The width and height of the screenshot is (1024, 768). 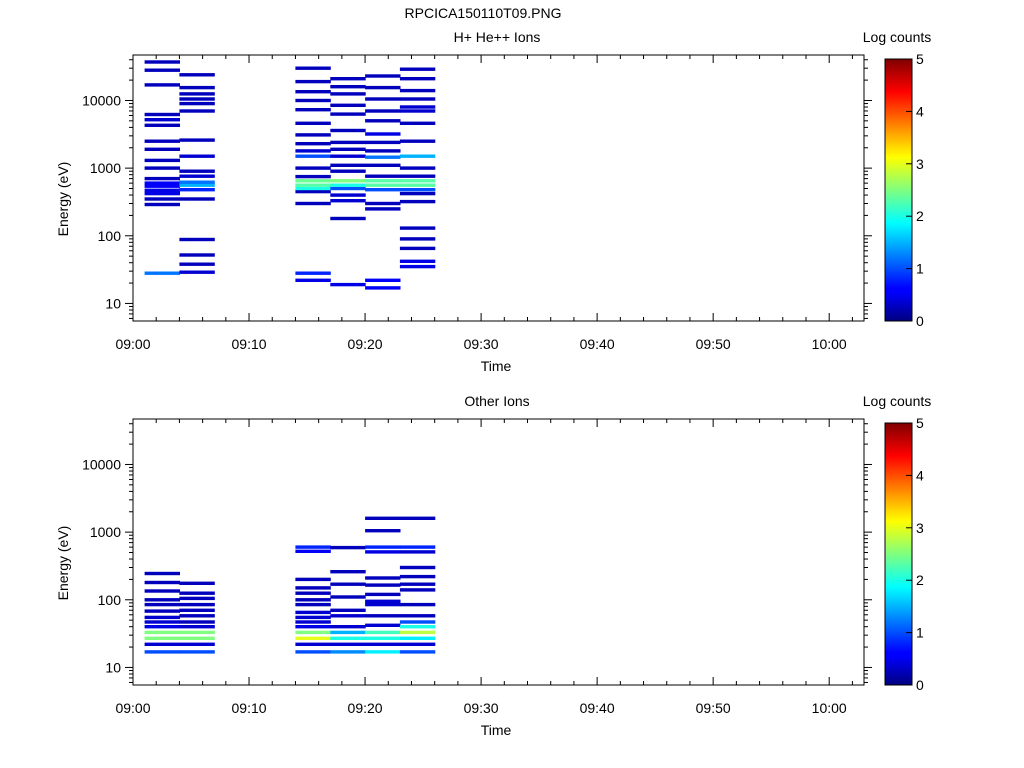 What do you see at coordinates (497, 37) in the screenshot?
I see `panel-title: H+ He++ Ions` at bounding box center [497, 37].